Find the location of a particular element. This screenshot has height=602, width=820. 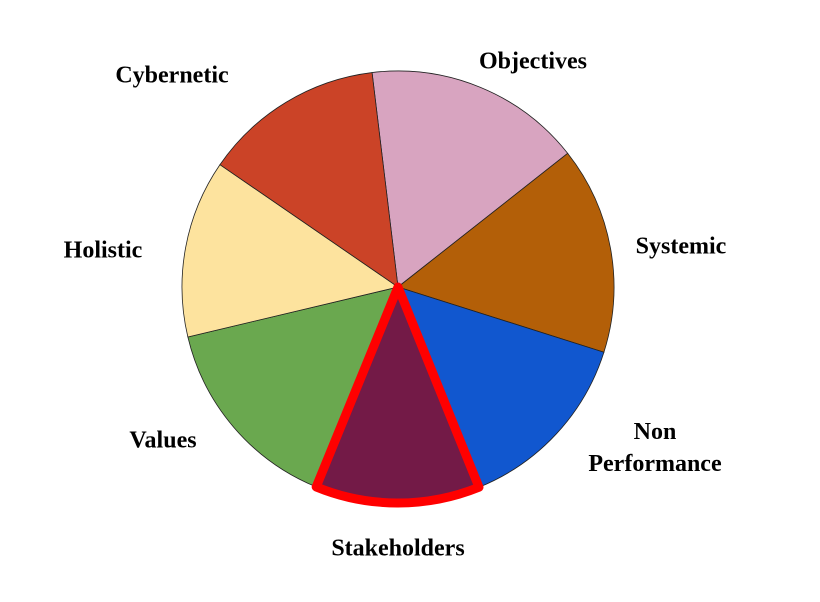

slice-label: Systemic is located at coordinates (681, 247).